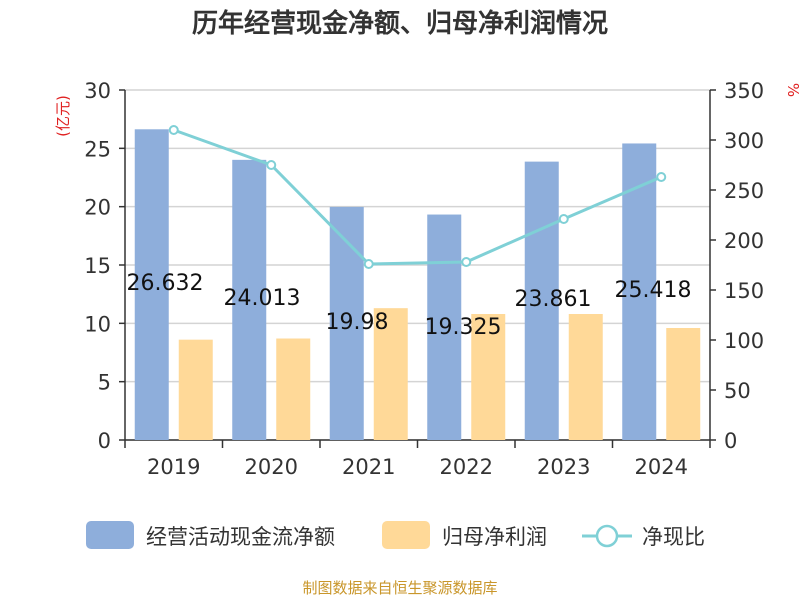 The width and height of the screenshot is (800, 600). What do you see at coordinates (173, 467) in the screenshot?
I see `x-tick-label: 2019` at bounding box center [173, 467].